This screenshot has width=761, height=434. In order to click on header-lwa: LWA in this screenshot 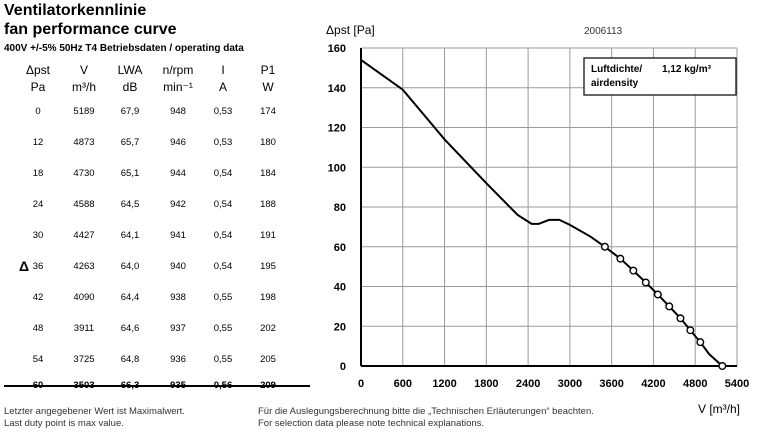, I will do `click(130, 70)`.